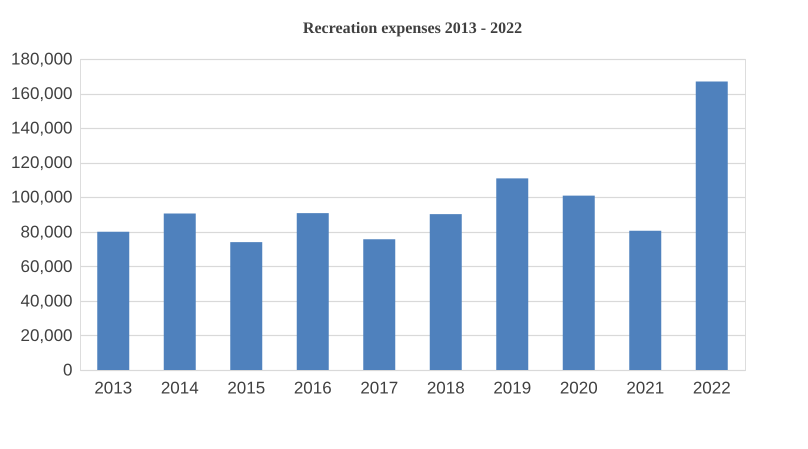 The image size is (808, 449). What do you see at coordinates (41, 94) in the screenshot?
I see `y-tick-label: 160,000` at bounding box center [41, 94].